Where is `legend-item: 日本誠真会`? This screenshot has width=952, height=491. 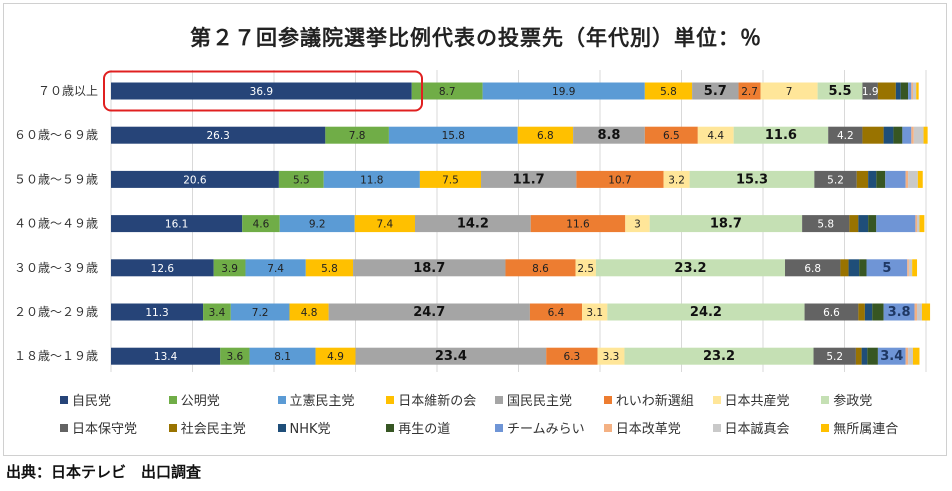 legend-item: 日本誠真会 is located at coordinates (767, 427).